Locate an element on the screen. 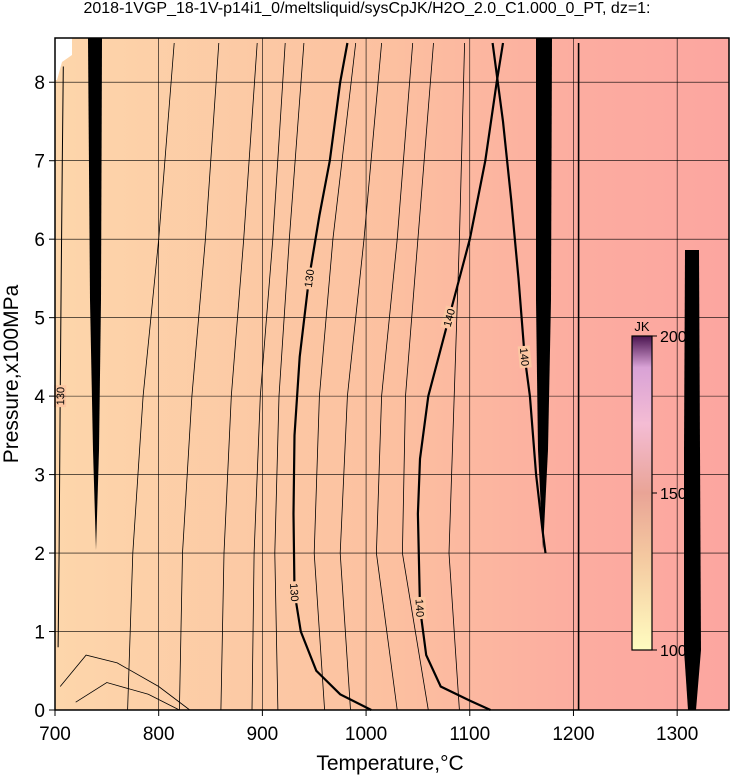 The width and height of the screenshot is (734, 781). x-tick-label: 1100 is located at coordinates (469, 734).